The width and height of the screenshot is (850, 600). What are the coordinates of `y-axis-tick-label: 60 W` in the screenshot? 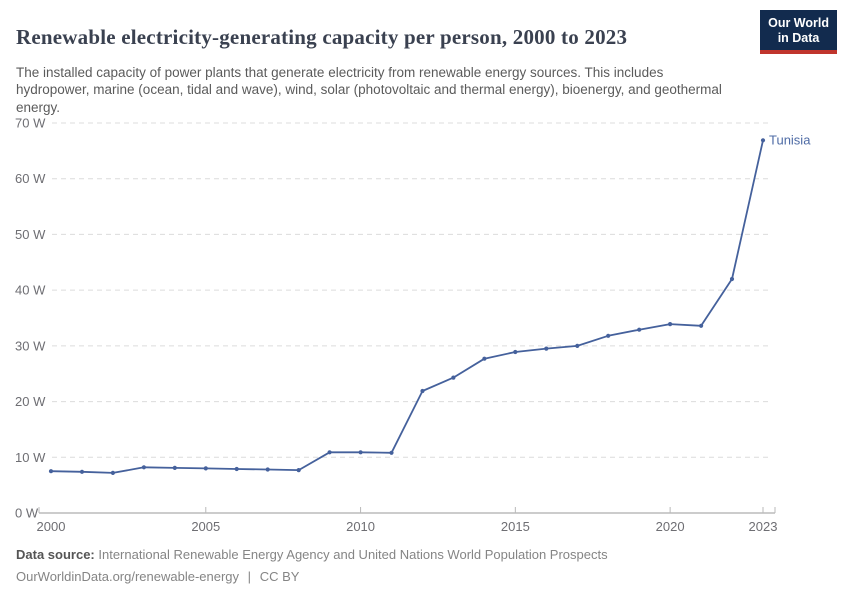 It's located at (30, 178).